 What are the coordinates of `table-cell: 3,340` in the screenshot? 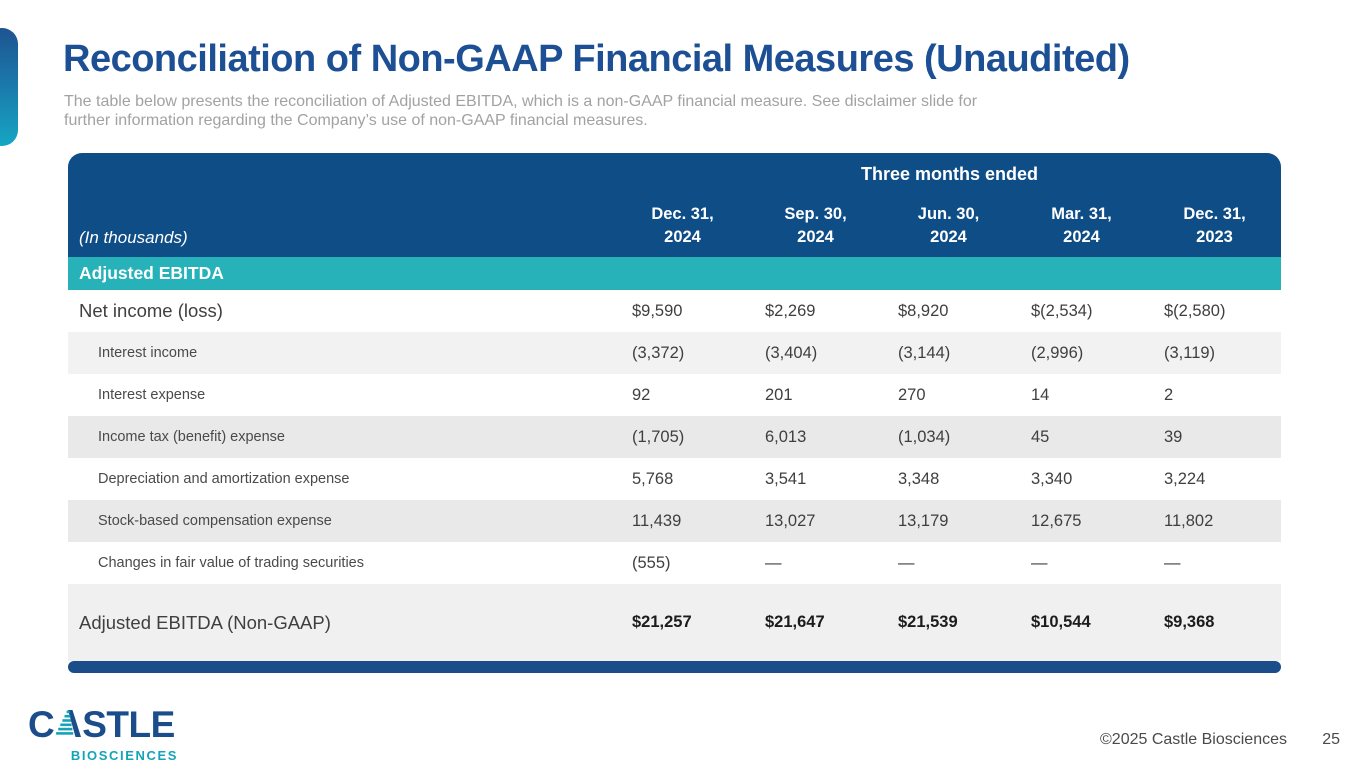 It's located at (1052, 478).